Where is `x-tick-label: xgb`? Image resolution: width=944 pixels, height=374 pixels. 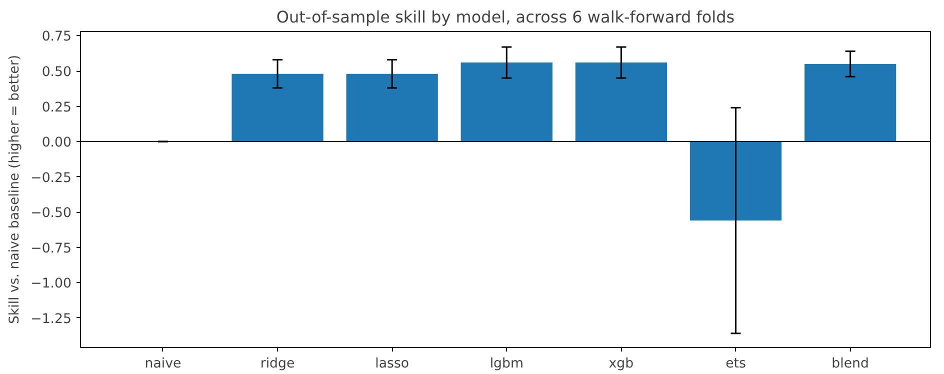
x-tick-label: xgb is located at coordinates (621, 364).